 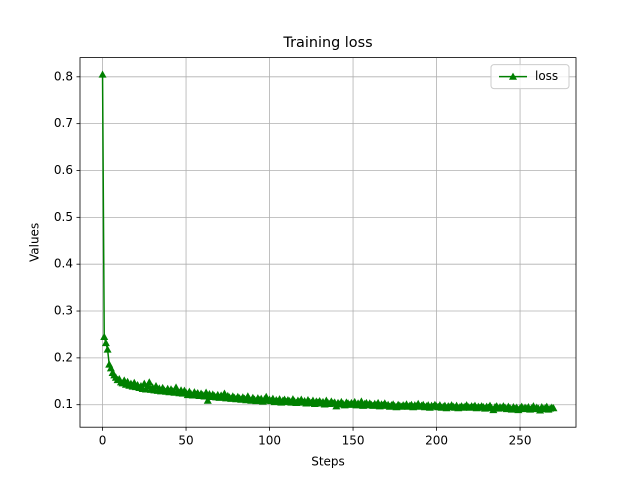 I want to click on legend-box, so click(x=530, y=77).